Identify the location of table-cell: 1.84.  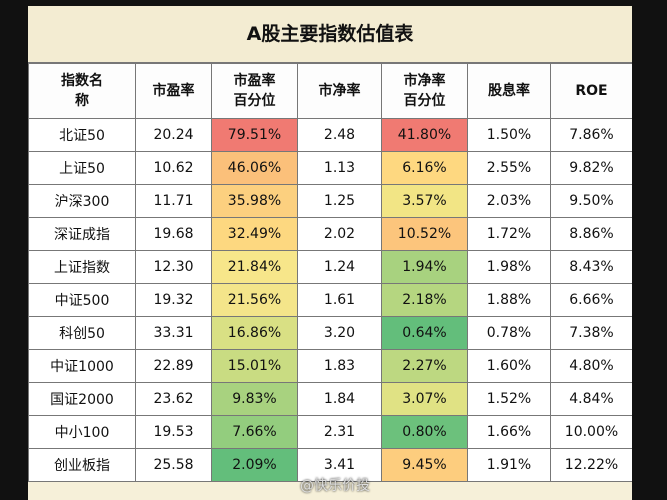
(339, 399).